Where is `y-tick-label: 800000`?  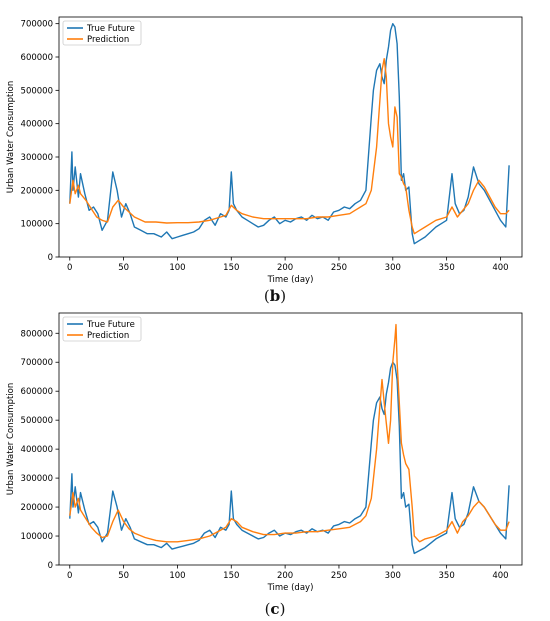 y-tick-label: 800000 is located at coordinates (37, 334).